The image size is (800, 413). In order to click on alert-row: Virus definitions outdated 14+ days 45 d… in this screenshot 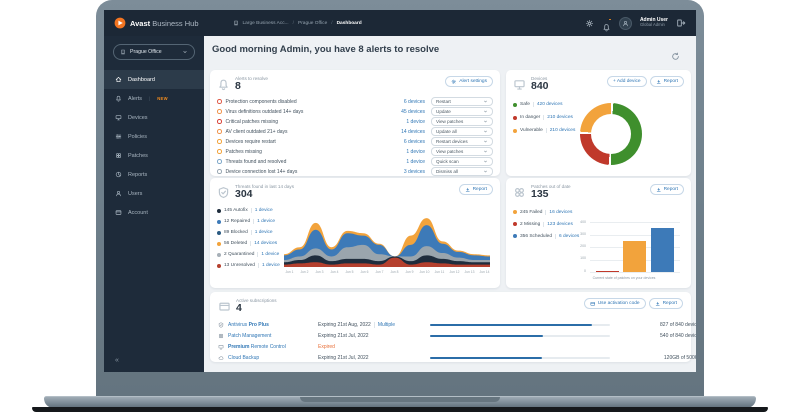, I will do `click(355, 112)`.